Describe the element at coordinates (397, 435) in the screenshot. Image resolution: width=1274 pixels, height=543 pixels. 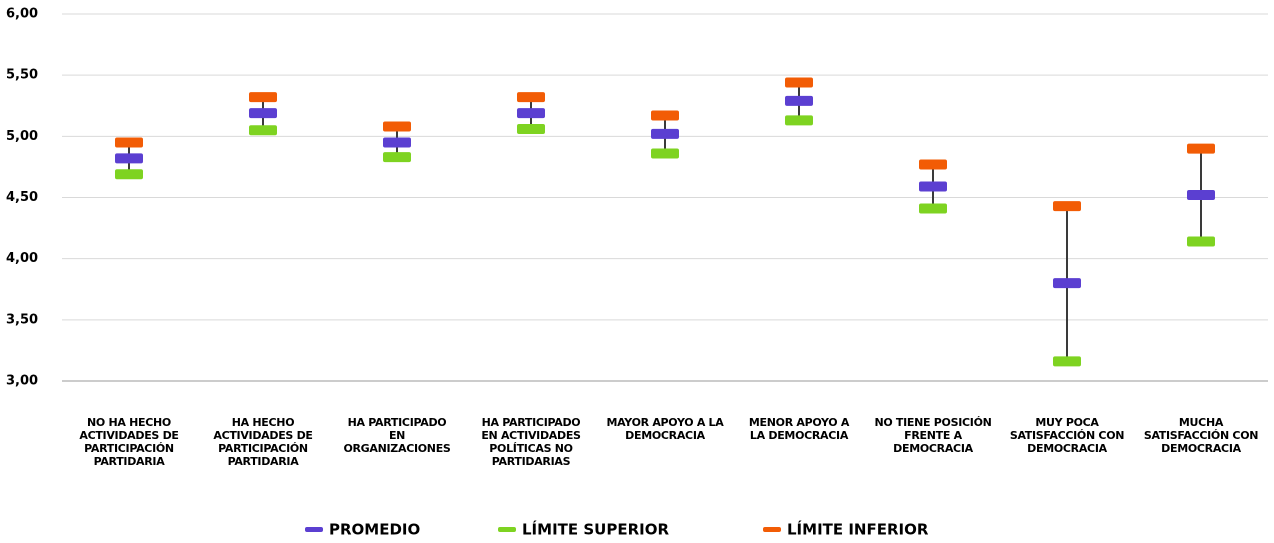
I see `x-tick-label: HA PARTICIPADO EN ORGANIZACIONES` at that location.